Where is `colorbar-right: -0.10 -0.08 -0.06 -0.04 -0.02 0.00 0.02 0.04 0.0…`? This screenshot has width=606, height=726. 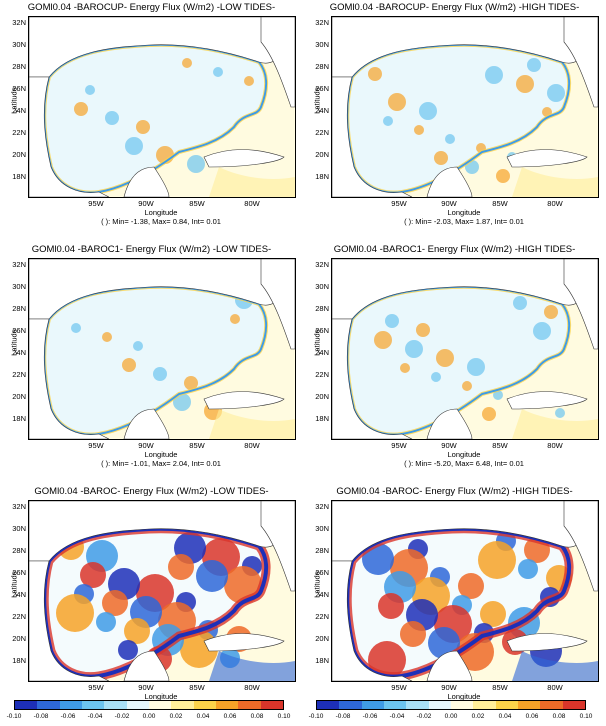
colorbar-right: -0.10 -0.08 -0.06 -0.04 -0.02 0.00 0.02 0.04 0.0… is located at coordinates (450, 712).